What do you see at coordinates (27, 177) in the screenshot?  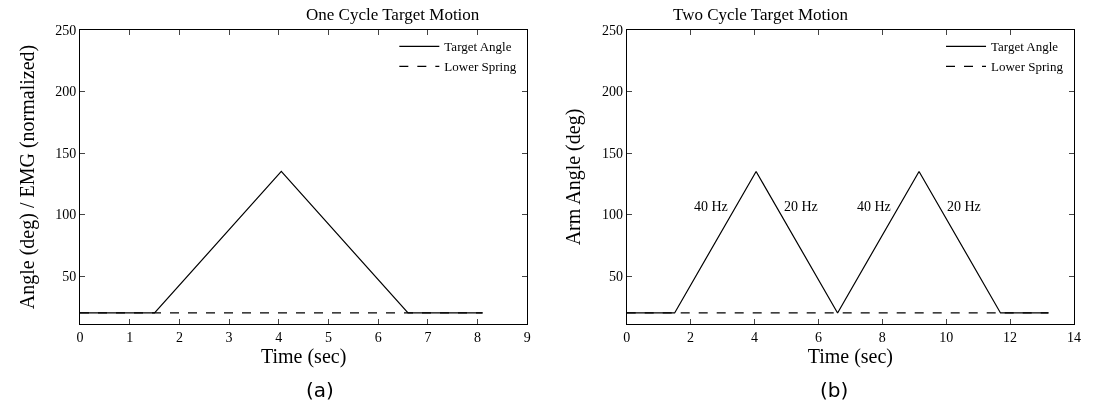 I see `y-axis-title: Angle (deg) / EMG (normalized)` at bounding box center [27, 177].